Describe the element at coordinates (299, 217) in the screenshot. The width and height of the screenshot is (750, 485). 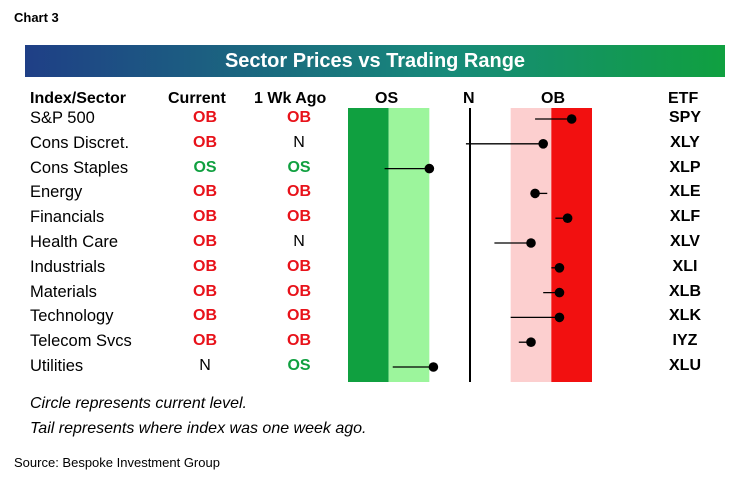
I see `row-week-ago-xlf: OB` at that location.